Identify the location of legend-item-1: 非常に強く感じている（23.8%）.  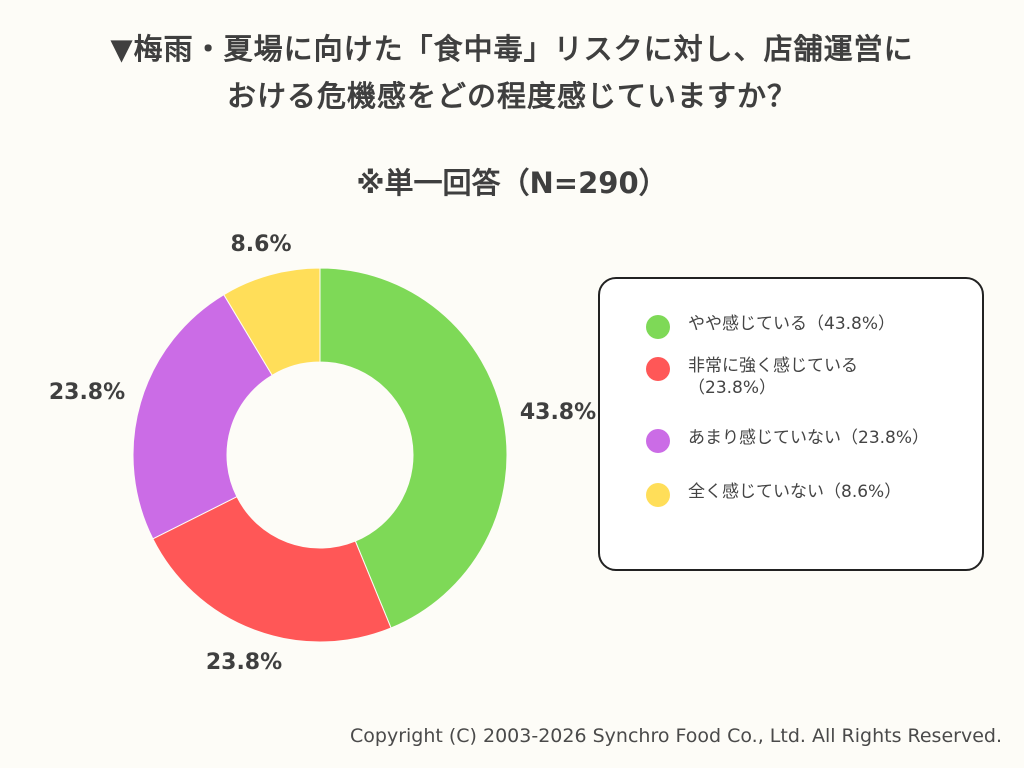
(774, 377).